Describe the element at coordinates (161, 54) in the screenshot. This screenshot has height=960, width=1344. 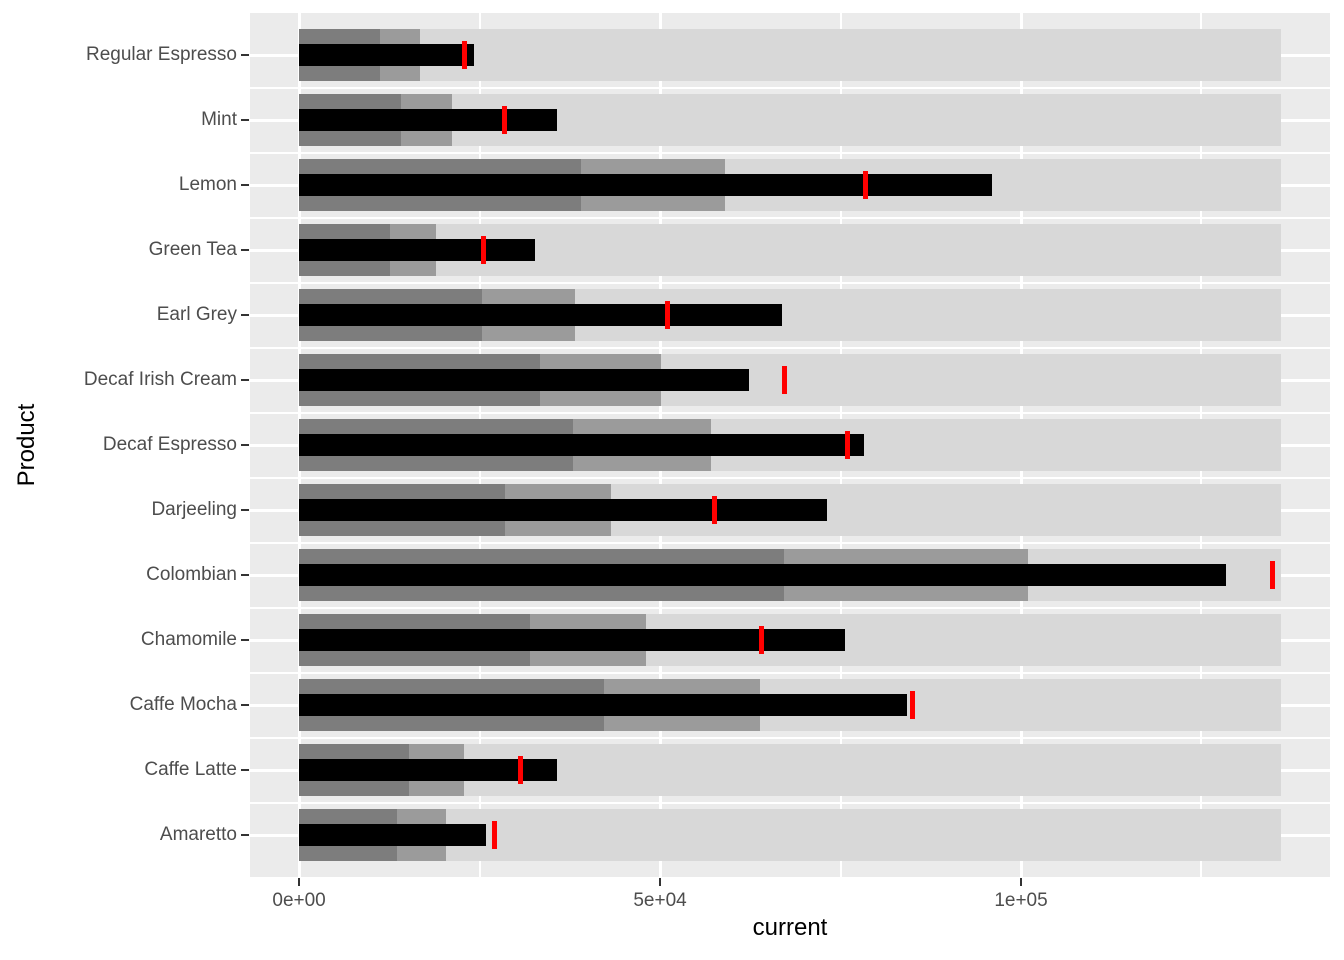
I see `y-tick-label: Regular Espresso` at that location.